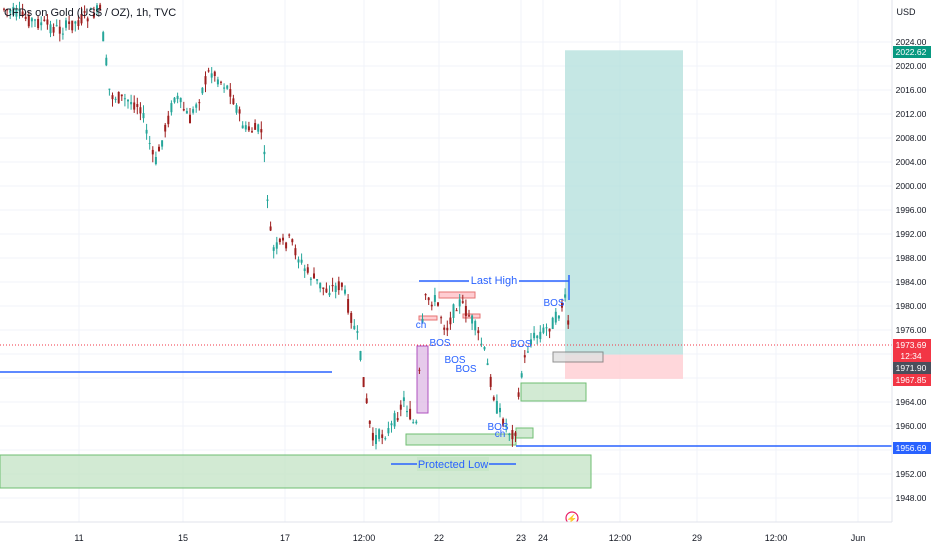 The image size is (932, 550). I want to click on price-badge-label: 12:34, so click(911, 356).